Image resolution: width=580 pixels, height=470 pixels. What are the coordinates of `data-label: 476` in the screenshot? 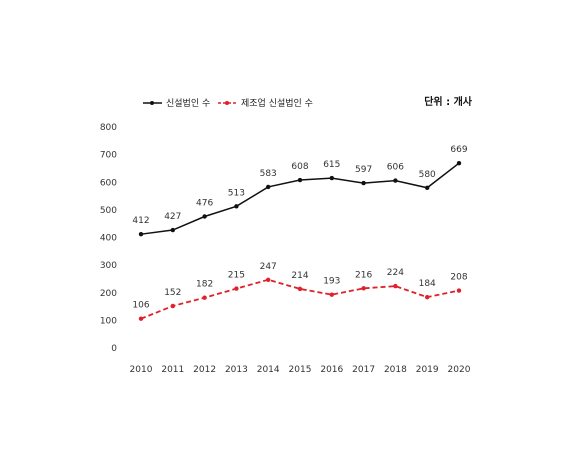 It's located at (204, 204).